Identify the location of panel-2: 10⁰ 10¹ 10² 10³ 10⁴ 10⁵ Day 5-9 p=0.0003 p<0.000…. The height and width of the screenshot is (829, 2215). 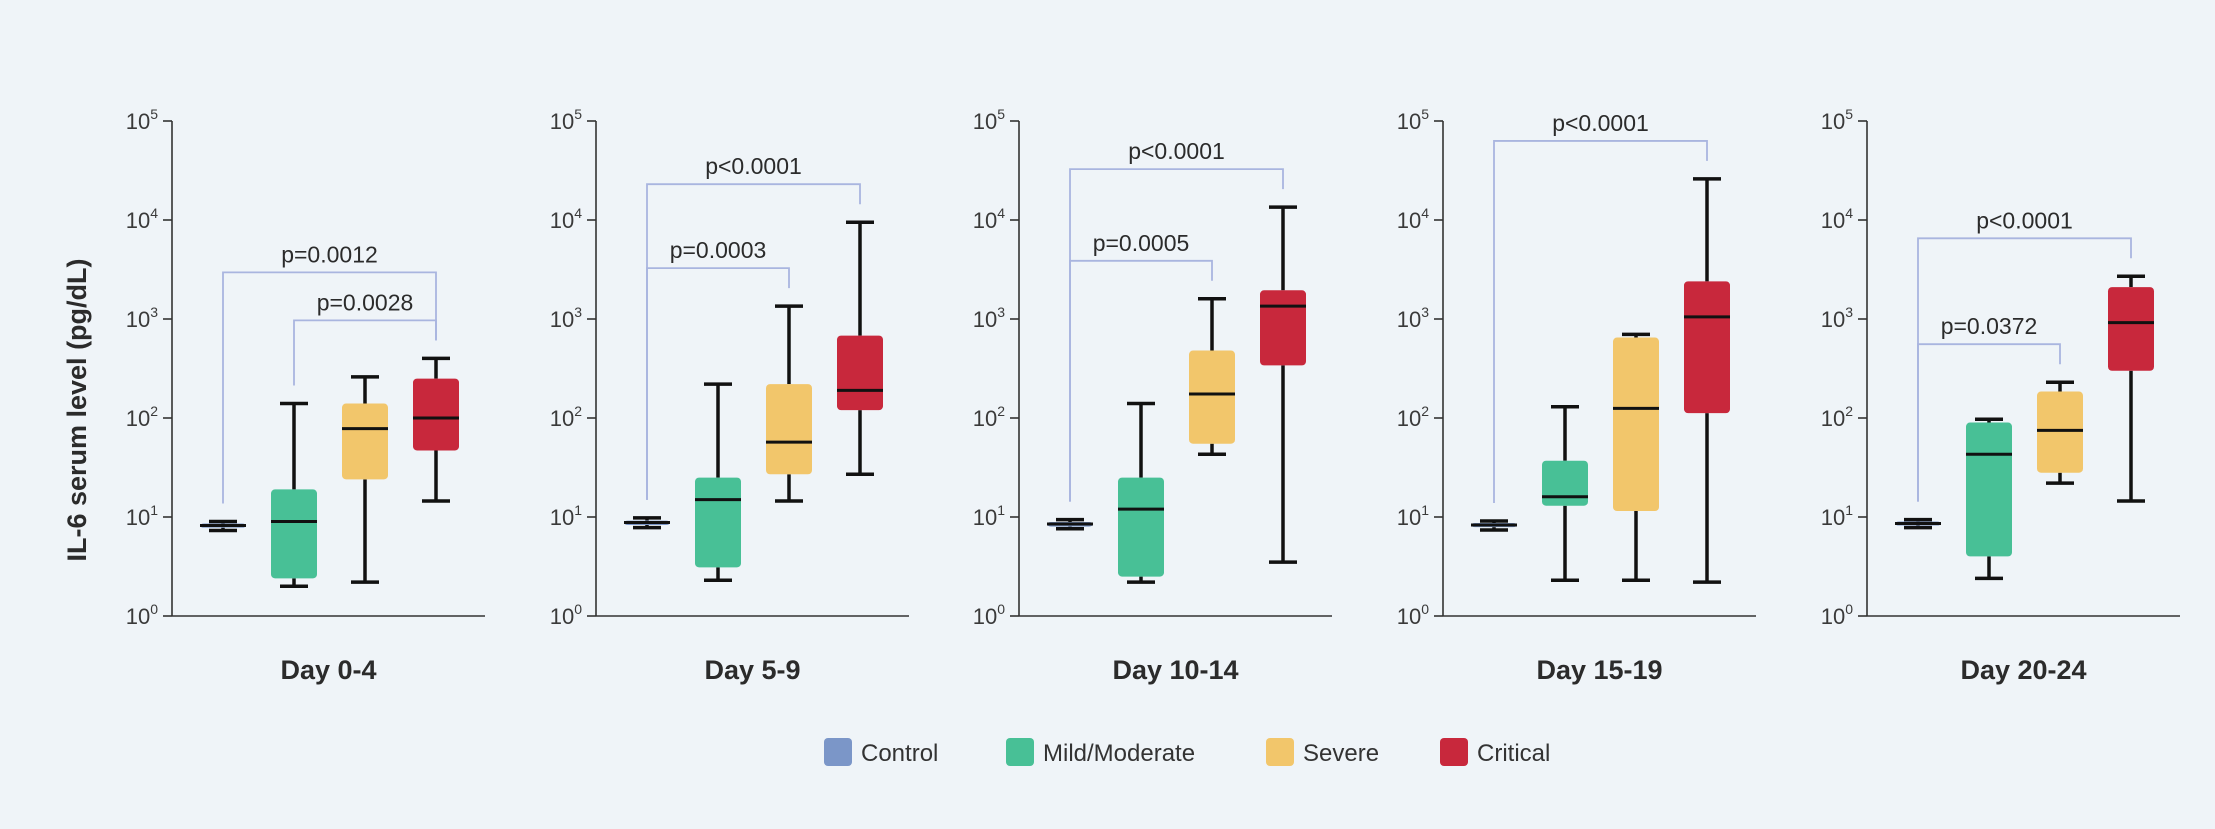
(729, 395).